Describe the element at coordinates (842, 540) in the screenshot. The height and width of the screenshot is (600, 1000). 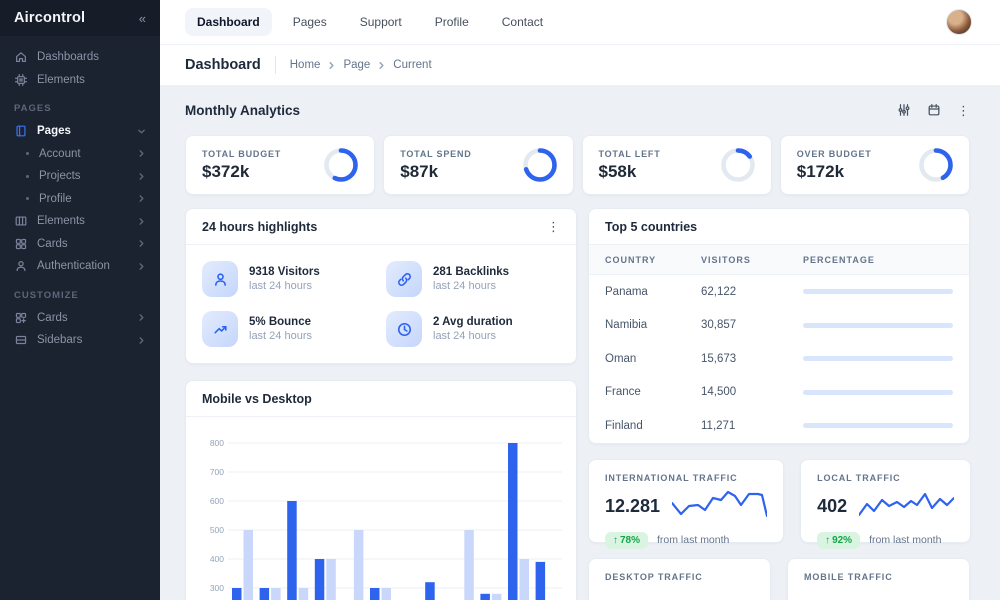
I see `change-value: 92%` at that location.